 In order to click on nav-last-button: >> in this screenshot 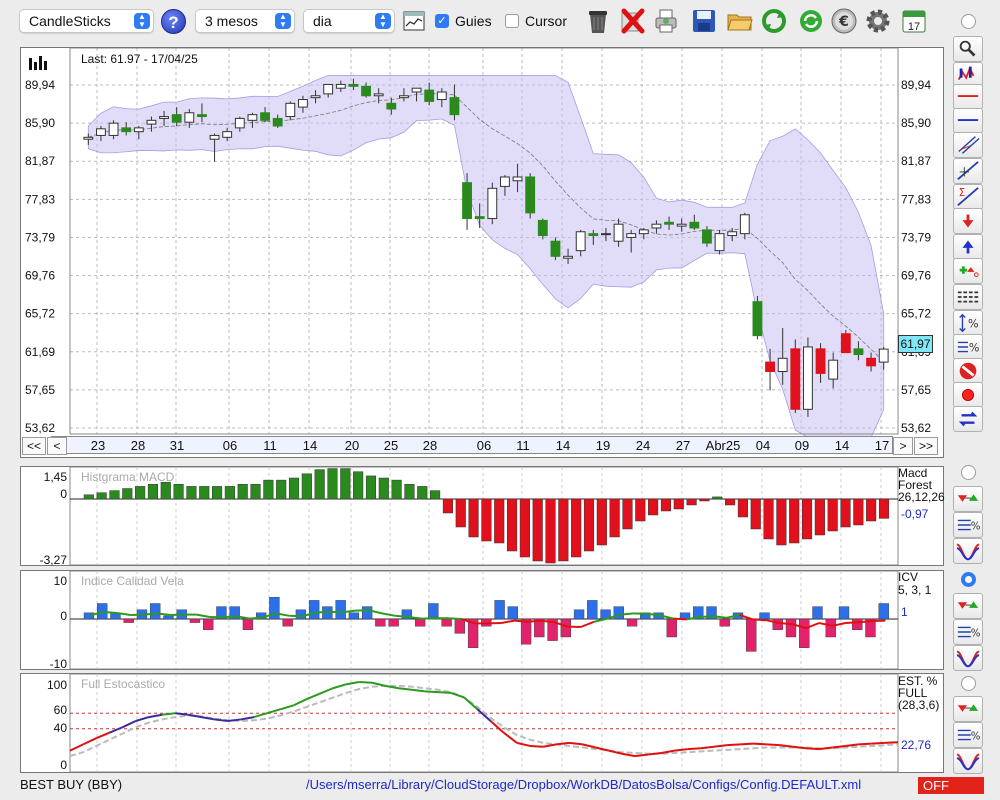, I will do `click(926, 446)`.